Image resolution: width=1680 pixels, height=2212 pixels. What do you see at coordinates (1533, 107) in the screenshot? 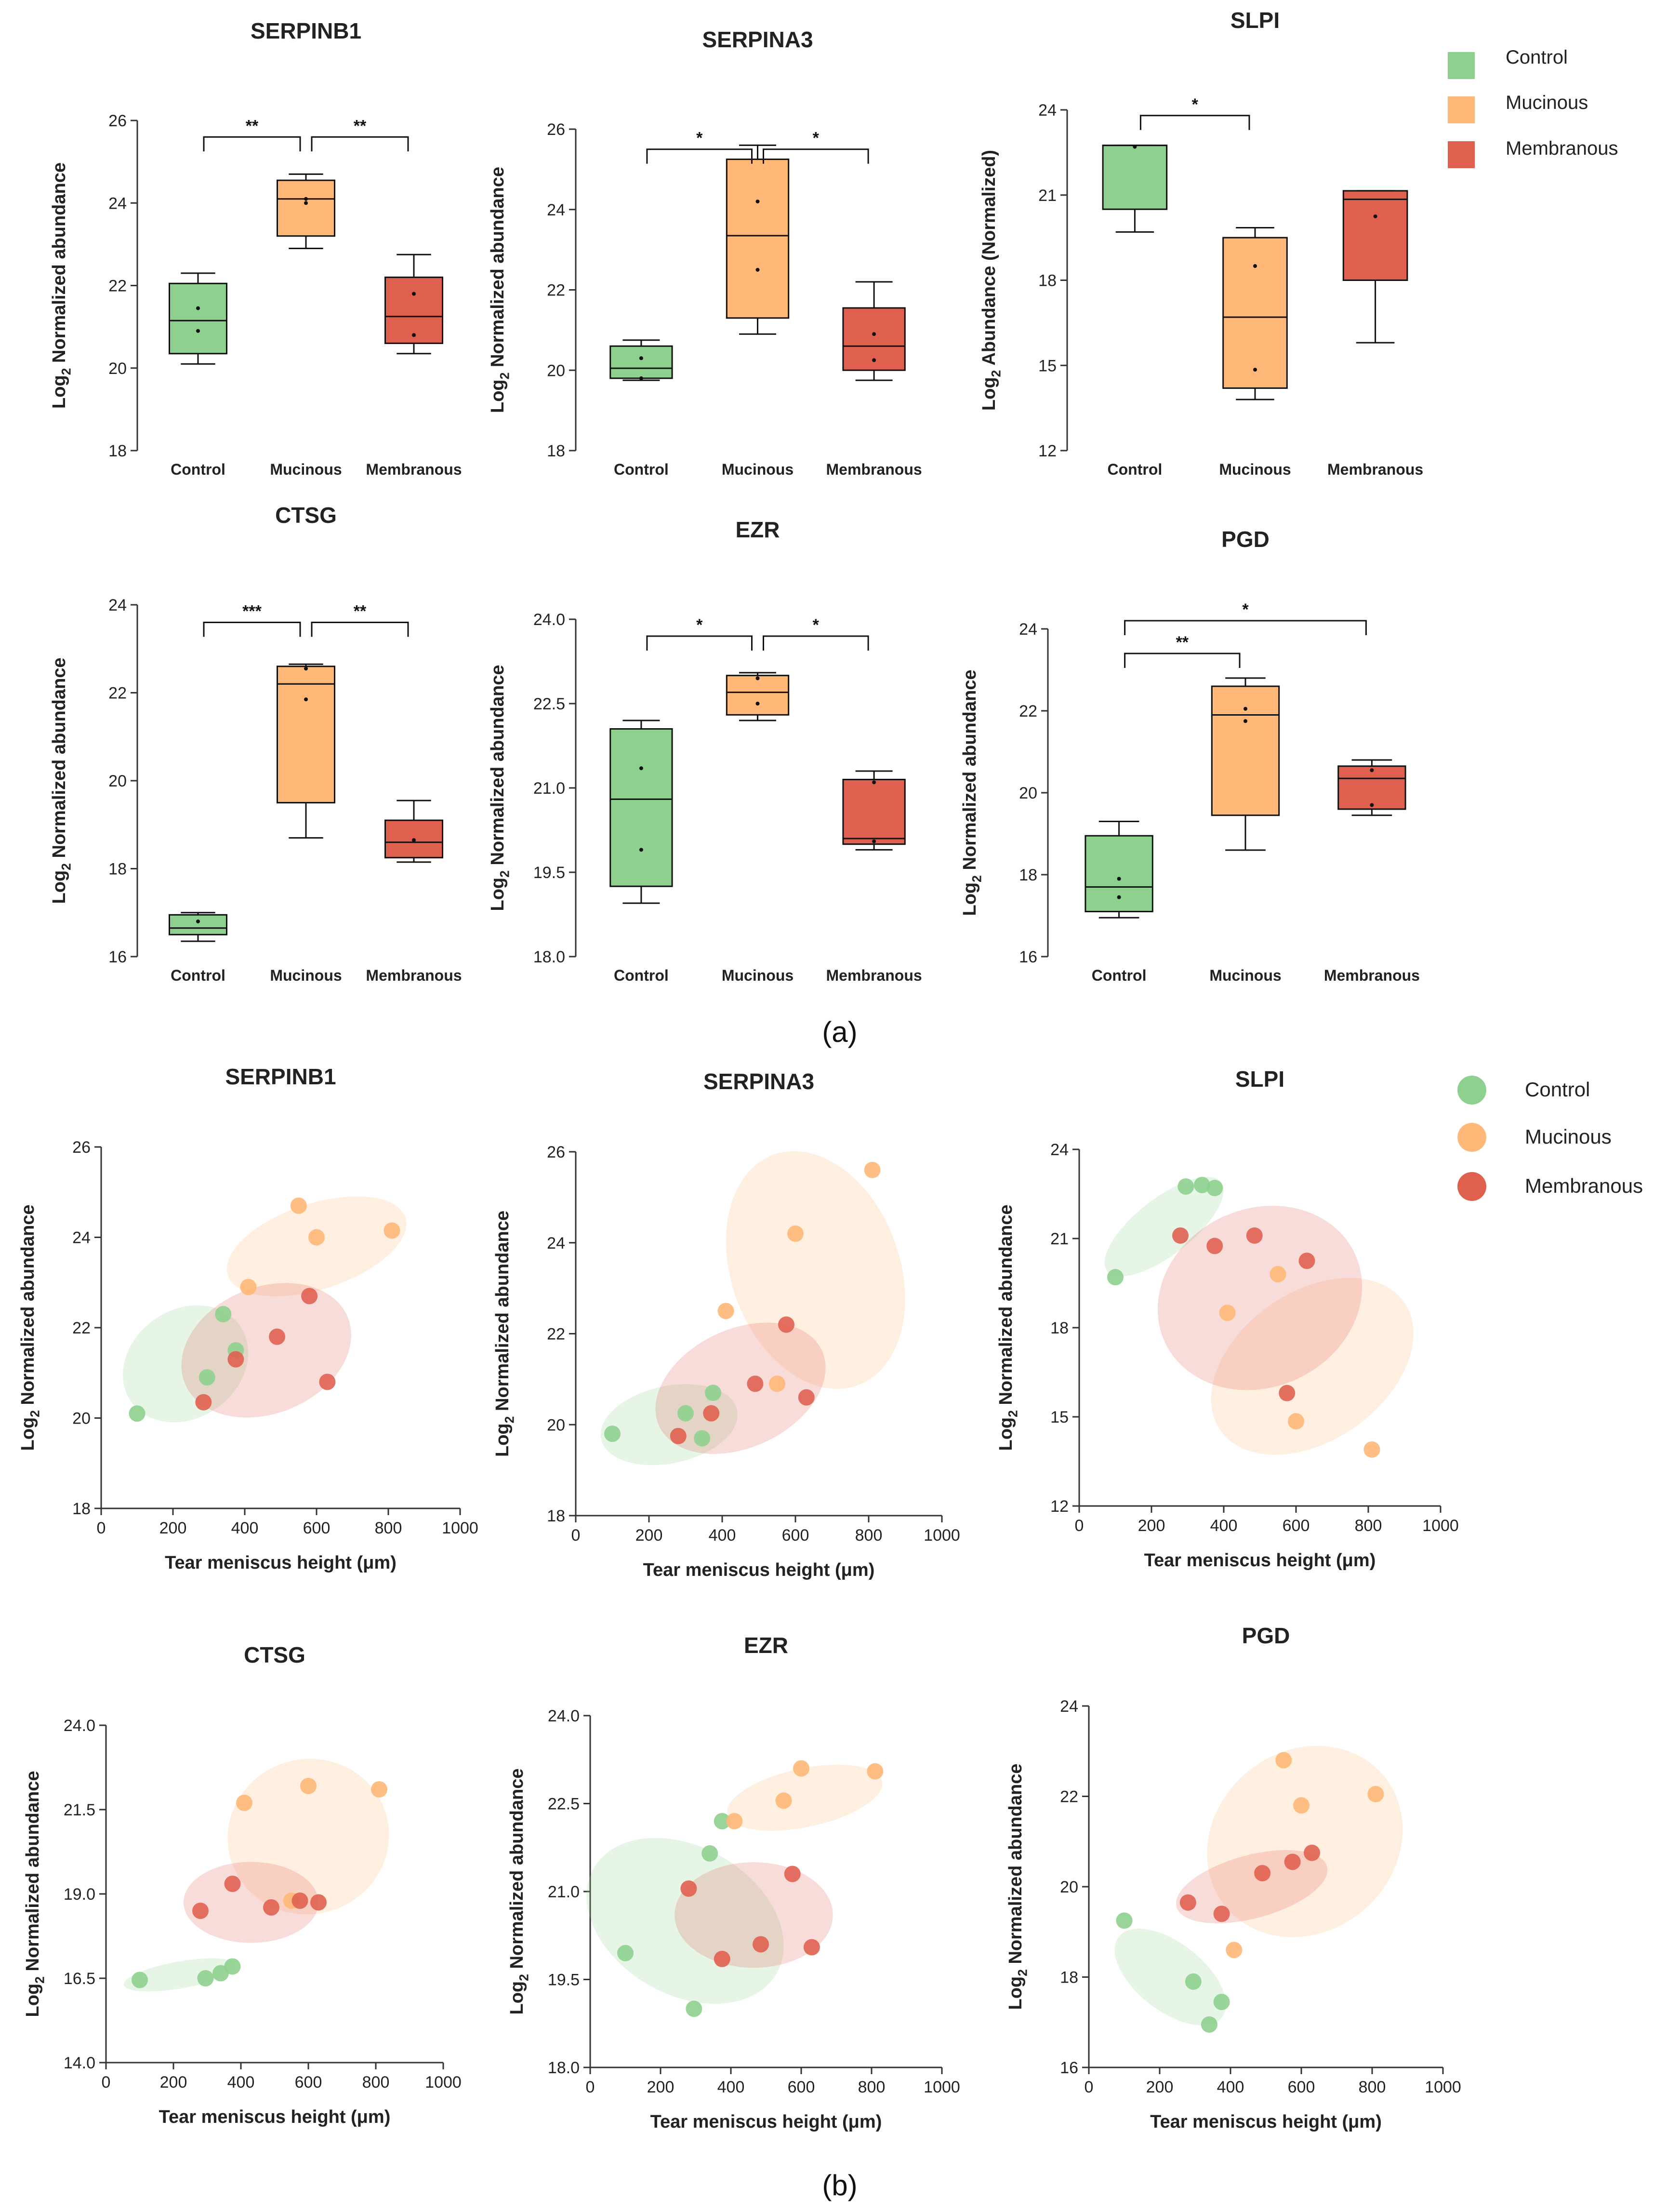
I see `legend-a: Control Mucinous Membranous` at bounding box center [1533, 107].